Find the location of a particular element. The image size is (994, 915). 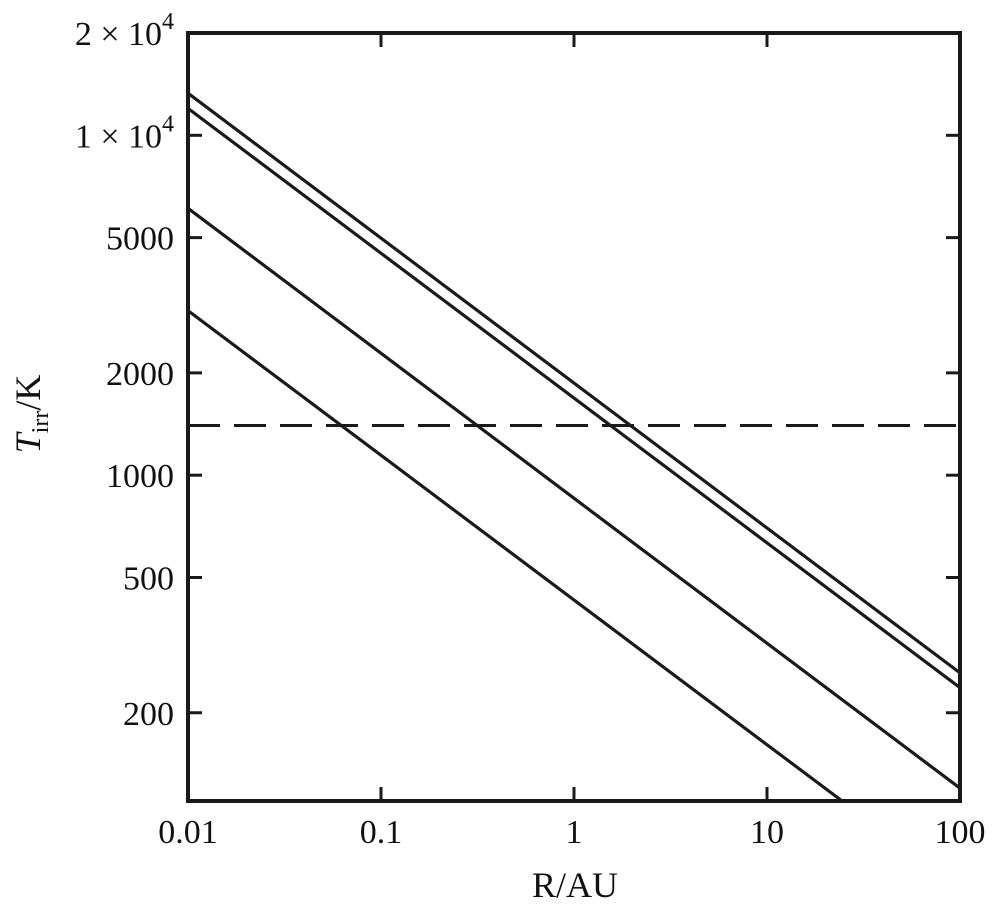

y-tick-label-text: 1000 is located at coordinates (140, 476).